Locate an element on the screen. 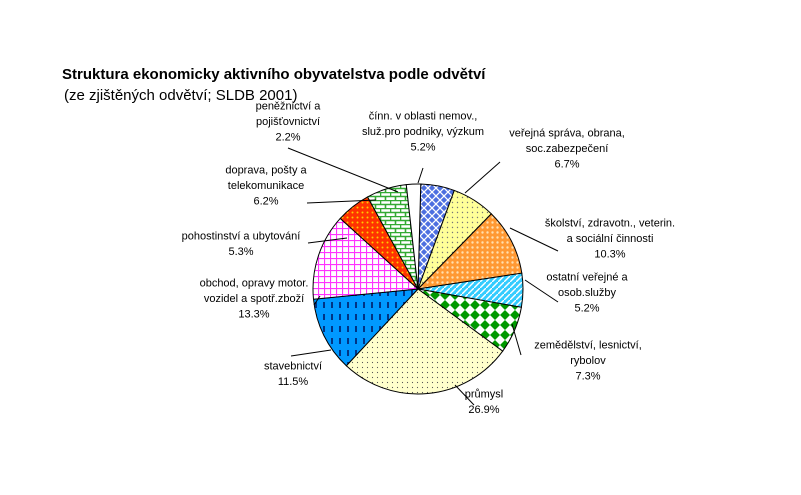  slice-category-label: rybolov is located at coordinates (588, 361).